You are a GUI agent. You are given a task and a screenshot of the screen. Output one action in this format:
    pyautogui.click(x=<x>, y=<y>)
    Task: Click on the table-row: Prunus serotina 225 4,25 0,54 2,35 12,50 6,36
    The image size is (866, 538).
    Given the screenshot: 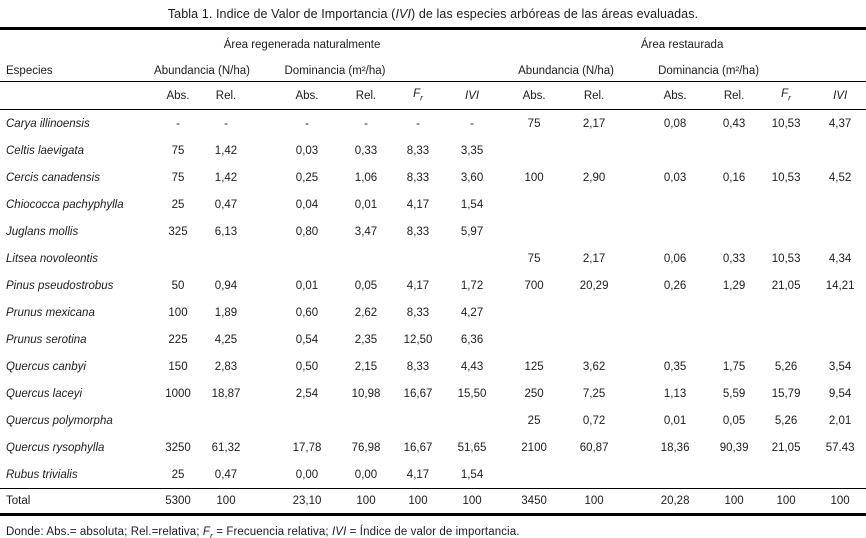 What is the action you would take?
    pyautogui.click(x=433, y=339)
    